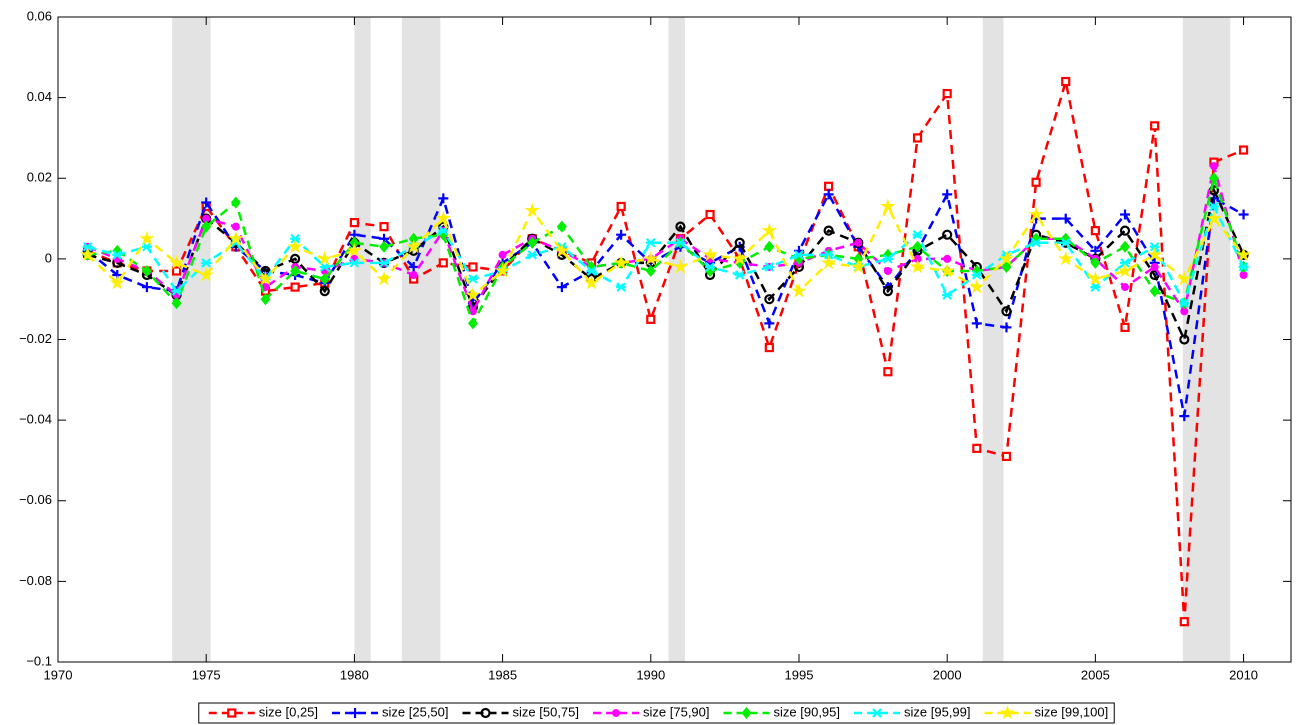 The image size is (1303, 725). What do you see at coordinates (39, 660) in the screenshot?
I see `y-tick-label: −0.1` at bounding box center [39, 660].